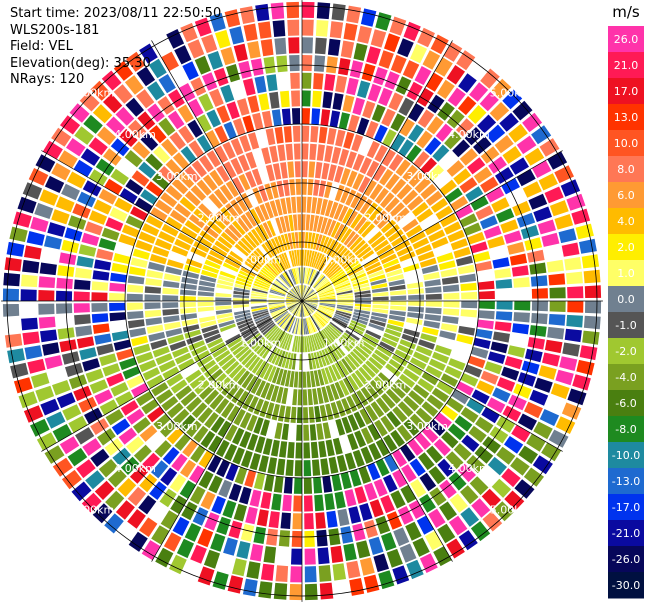  Describe the element at coordinates (116, 13) in the screenshot. I see `start-time-text: Start time: 2023/08/11 22:50:50` at that location.